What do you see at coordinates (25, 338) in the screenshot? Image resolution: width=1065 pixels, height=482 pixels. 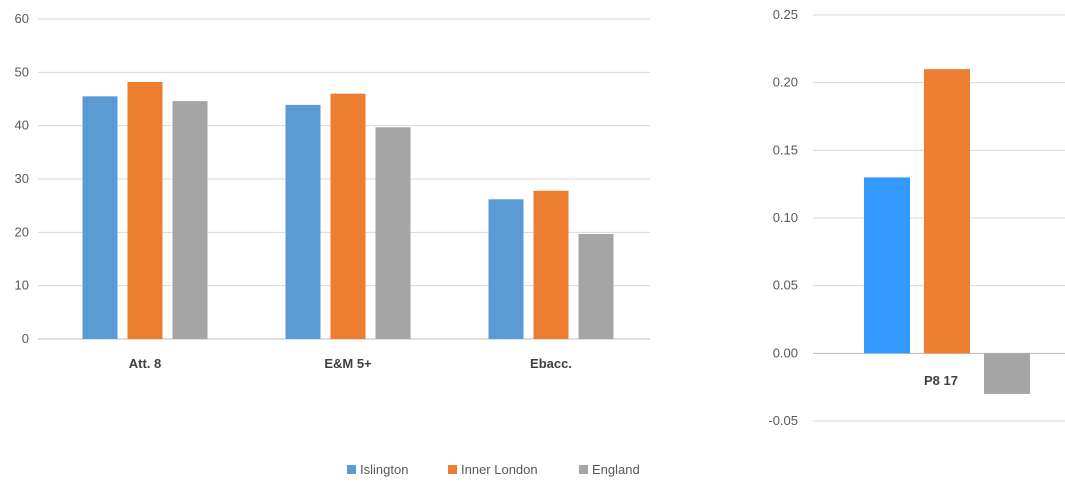 I see `y-tick-label: 0` at bounding box center [25, 338].